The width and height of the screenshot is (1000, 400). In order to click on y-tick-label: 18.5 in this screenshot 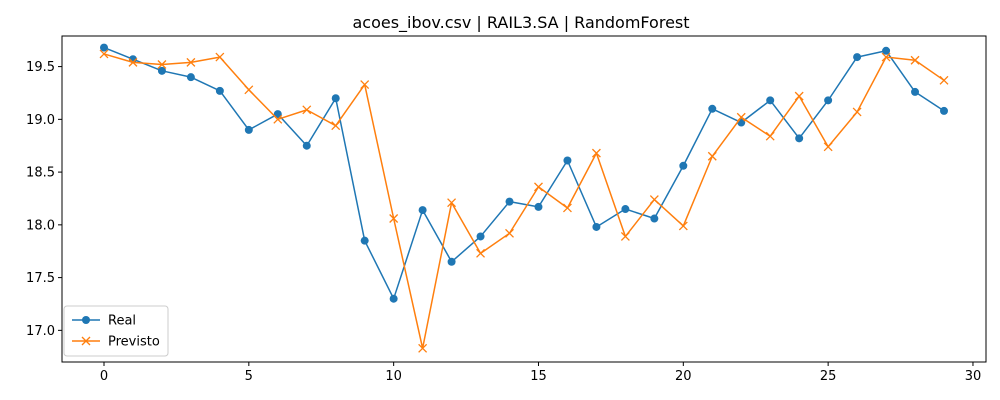, I will do `click(40, 173)`.